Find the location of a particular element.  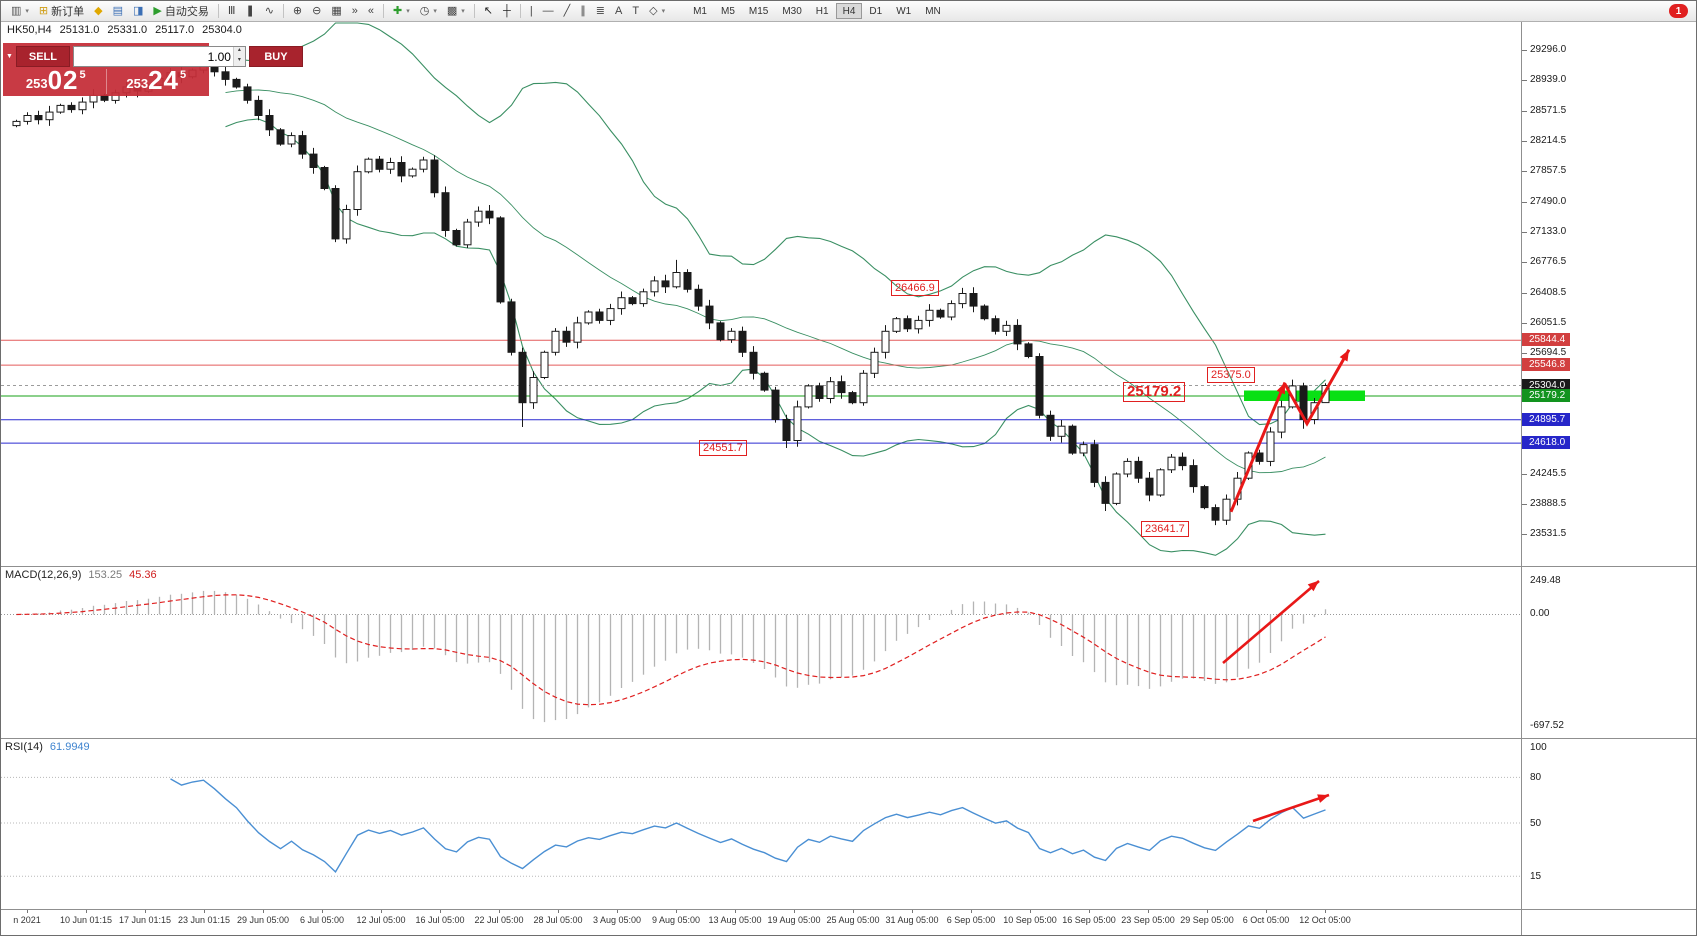

chart-symbol-period: HK50,H4 is located at coordinates (29, 30).